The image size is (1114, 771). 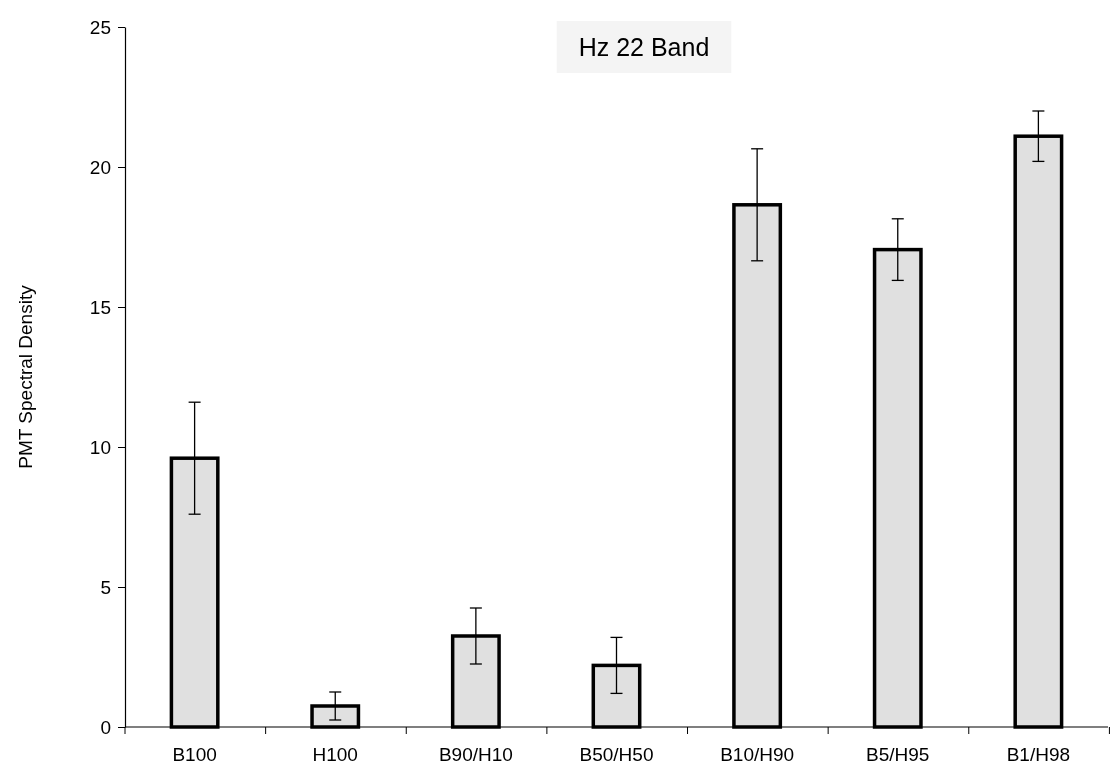 What do you see at coordinates (1038, 754) in the screenshot?
I see `x-tick-label: B1/H98` at bounding box center [1038, 754].